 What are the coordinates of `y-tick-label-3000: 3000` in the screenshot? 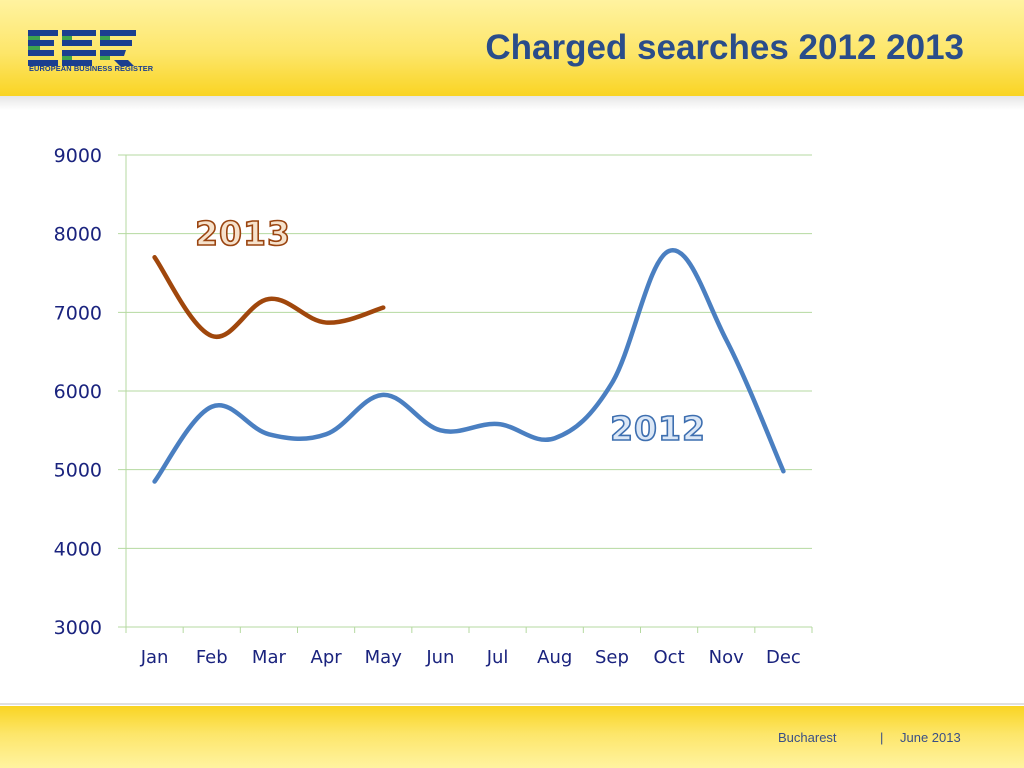 It's located at (78, 628).